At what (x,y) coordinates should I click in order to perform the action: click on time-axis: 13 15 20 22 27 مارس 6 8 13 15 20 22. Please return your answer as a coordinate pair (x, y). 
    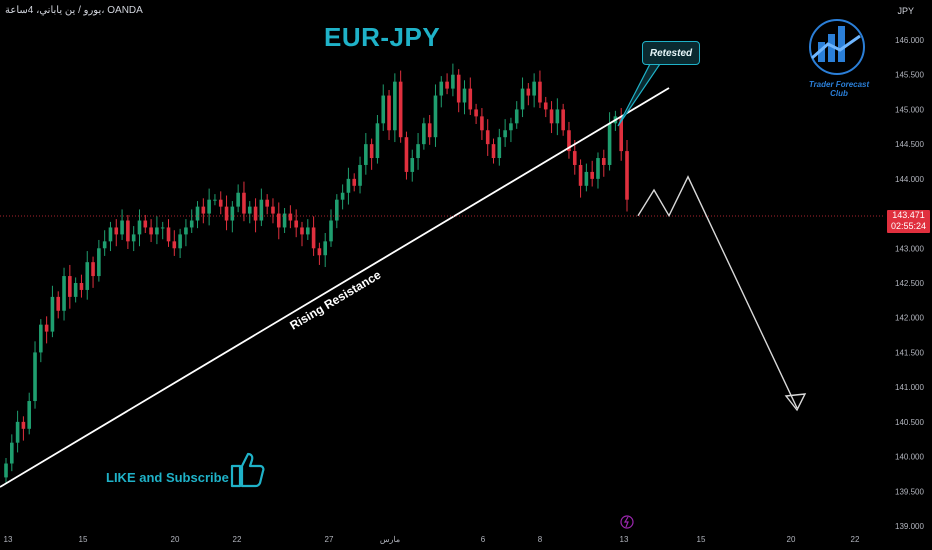
    Looking at the image, I should click on (432, 539).